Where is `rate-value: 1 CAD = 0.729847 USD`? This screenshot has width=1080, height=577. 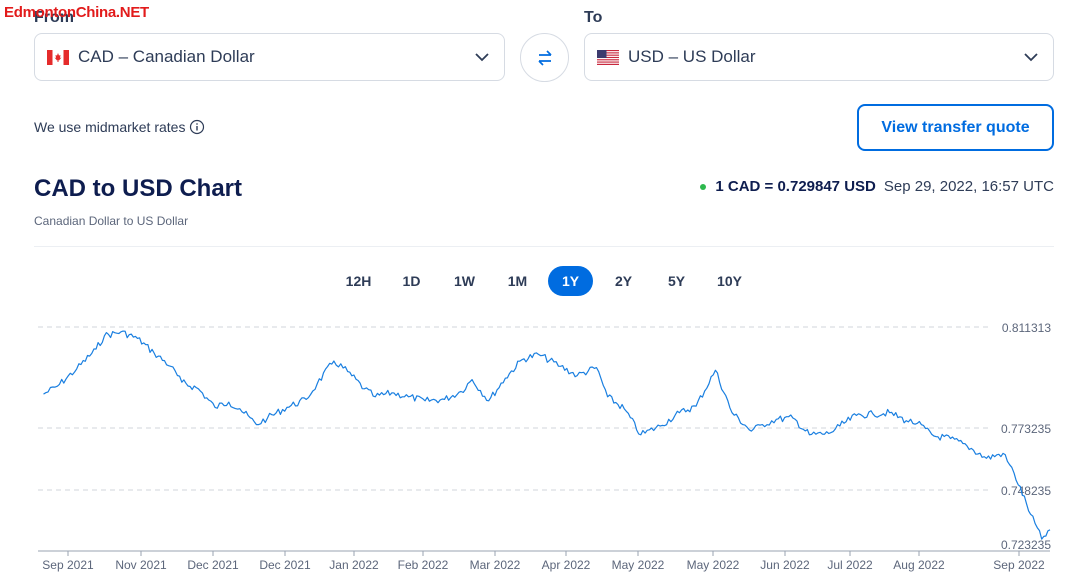 rate-value: 1 CAD = 0.729847 USD is located at coordinates (795, 186).